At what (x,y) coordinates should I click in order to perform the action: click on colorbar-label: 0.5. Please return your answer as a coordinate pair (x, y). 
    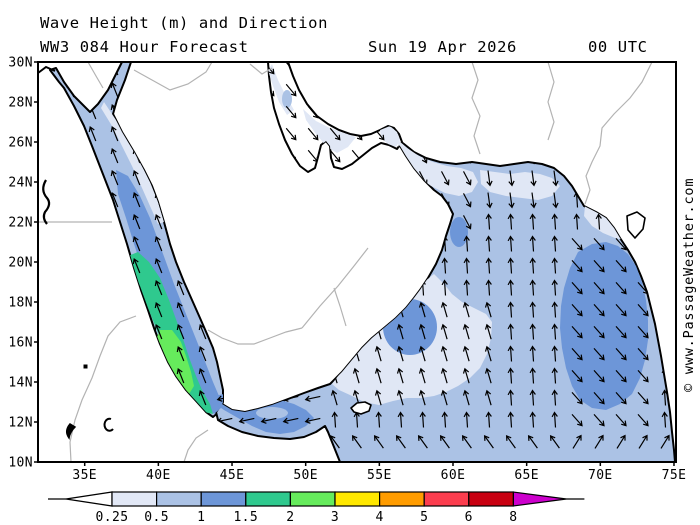
    Looking at the image, I should click on (156, 517).